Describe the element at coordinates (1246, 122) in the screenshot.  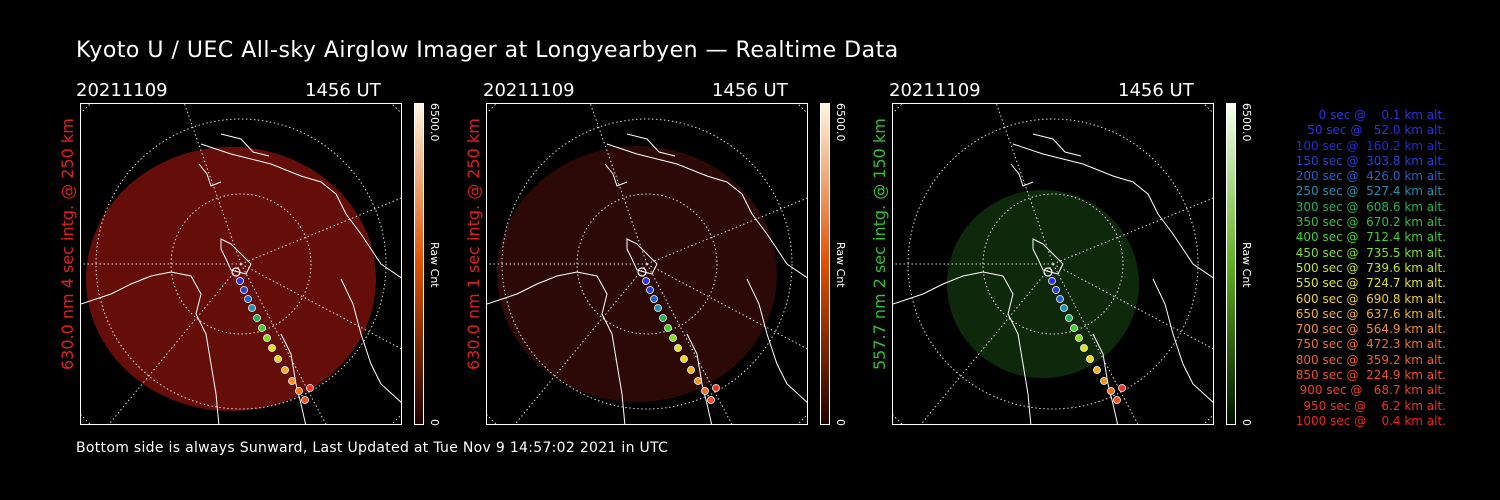
I see `panel-3-colorbar-max: 6500.0` at that location.